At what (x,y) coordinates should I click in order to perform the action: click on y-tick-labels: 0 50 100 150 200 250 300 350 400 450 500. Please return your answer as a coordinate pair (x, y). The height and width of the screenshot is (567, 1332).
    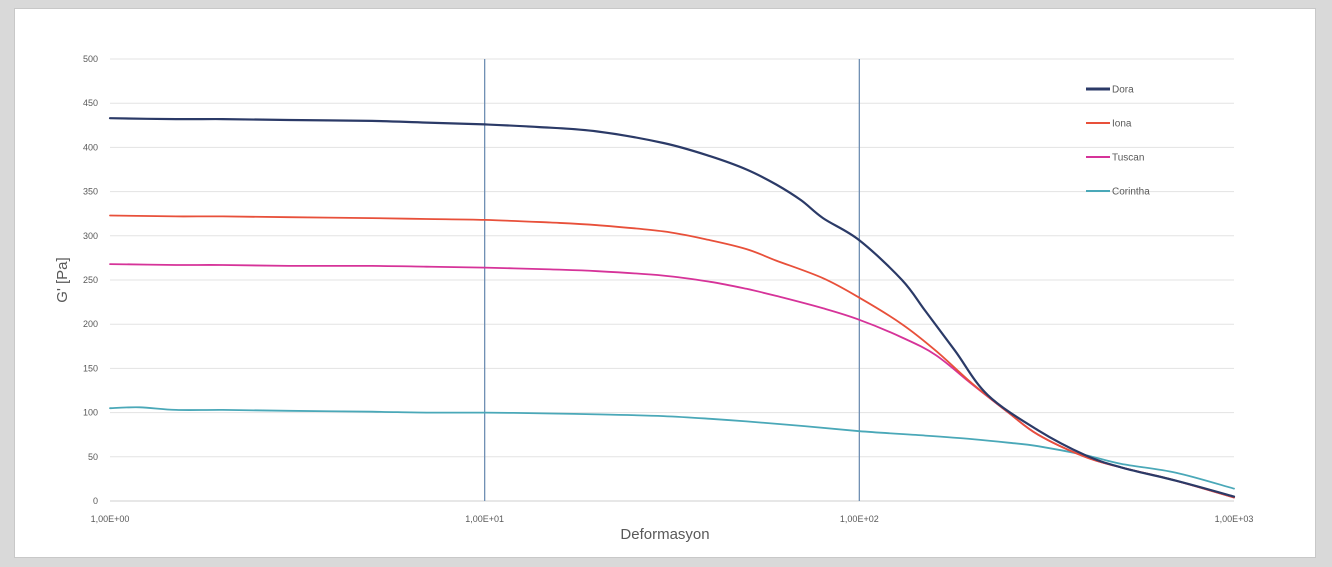
    Looking at the image, I should click on (90, 280).